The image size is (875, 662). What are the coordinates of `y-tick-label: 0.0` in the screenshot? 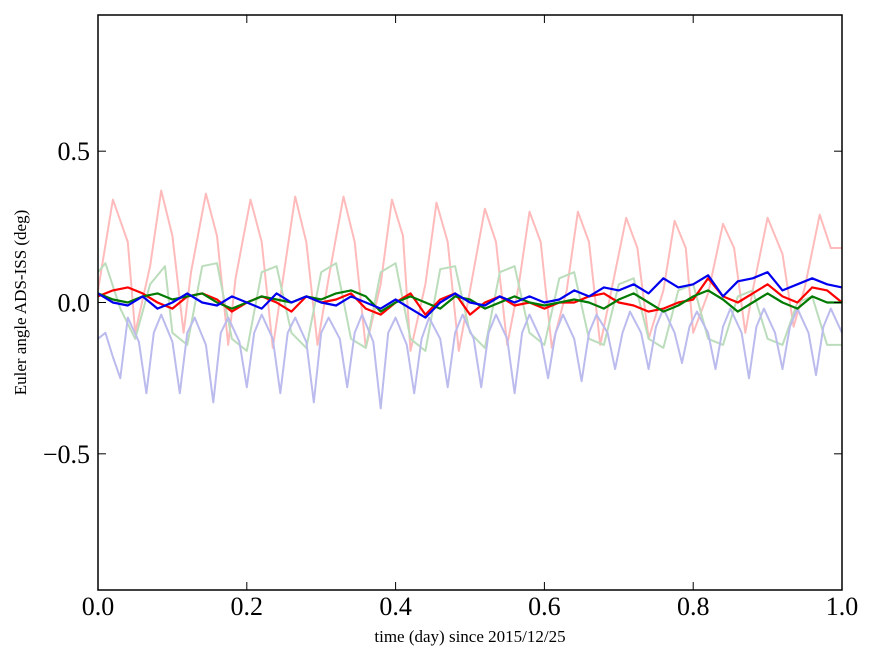 It's located at (74, 303).